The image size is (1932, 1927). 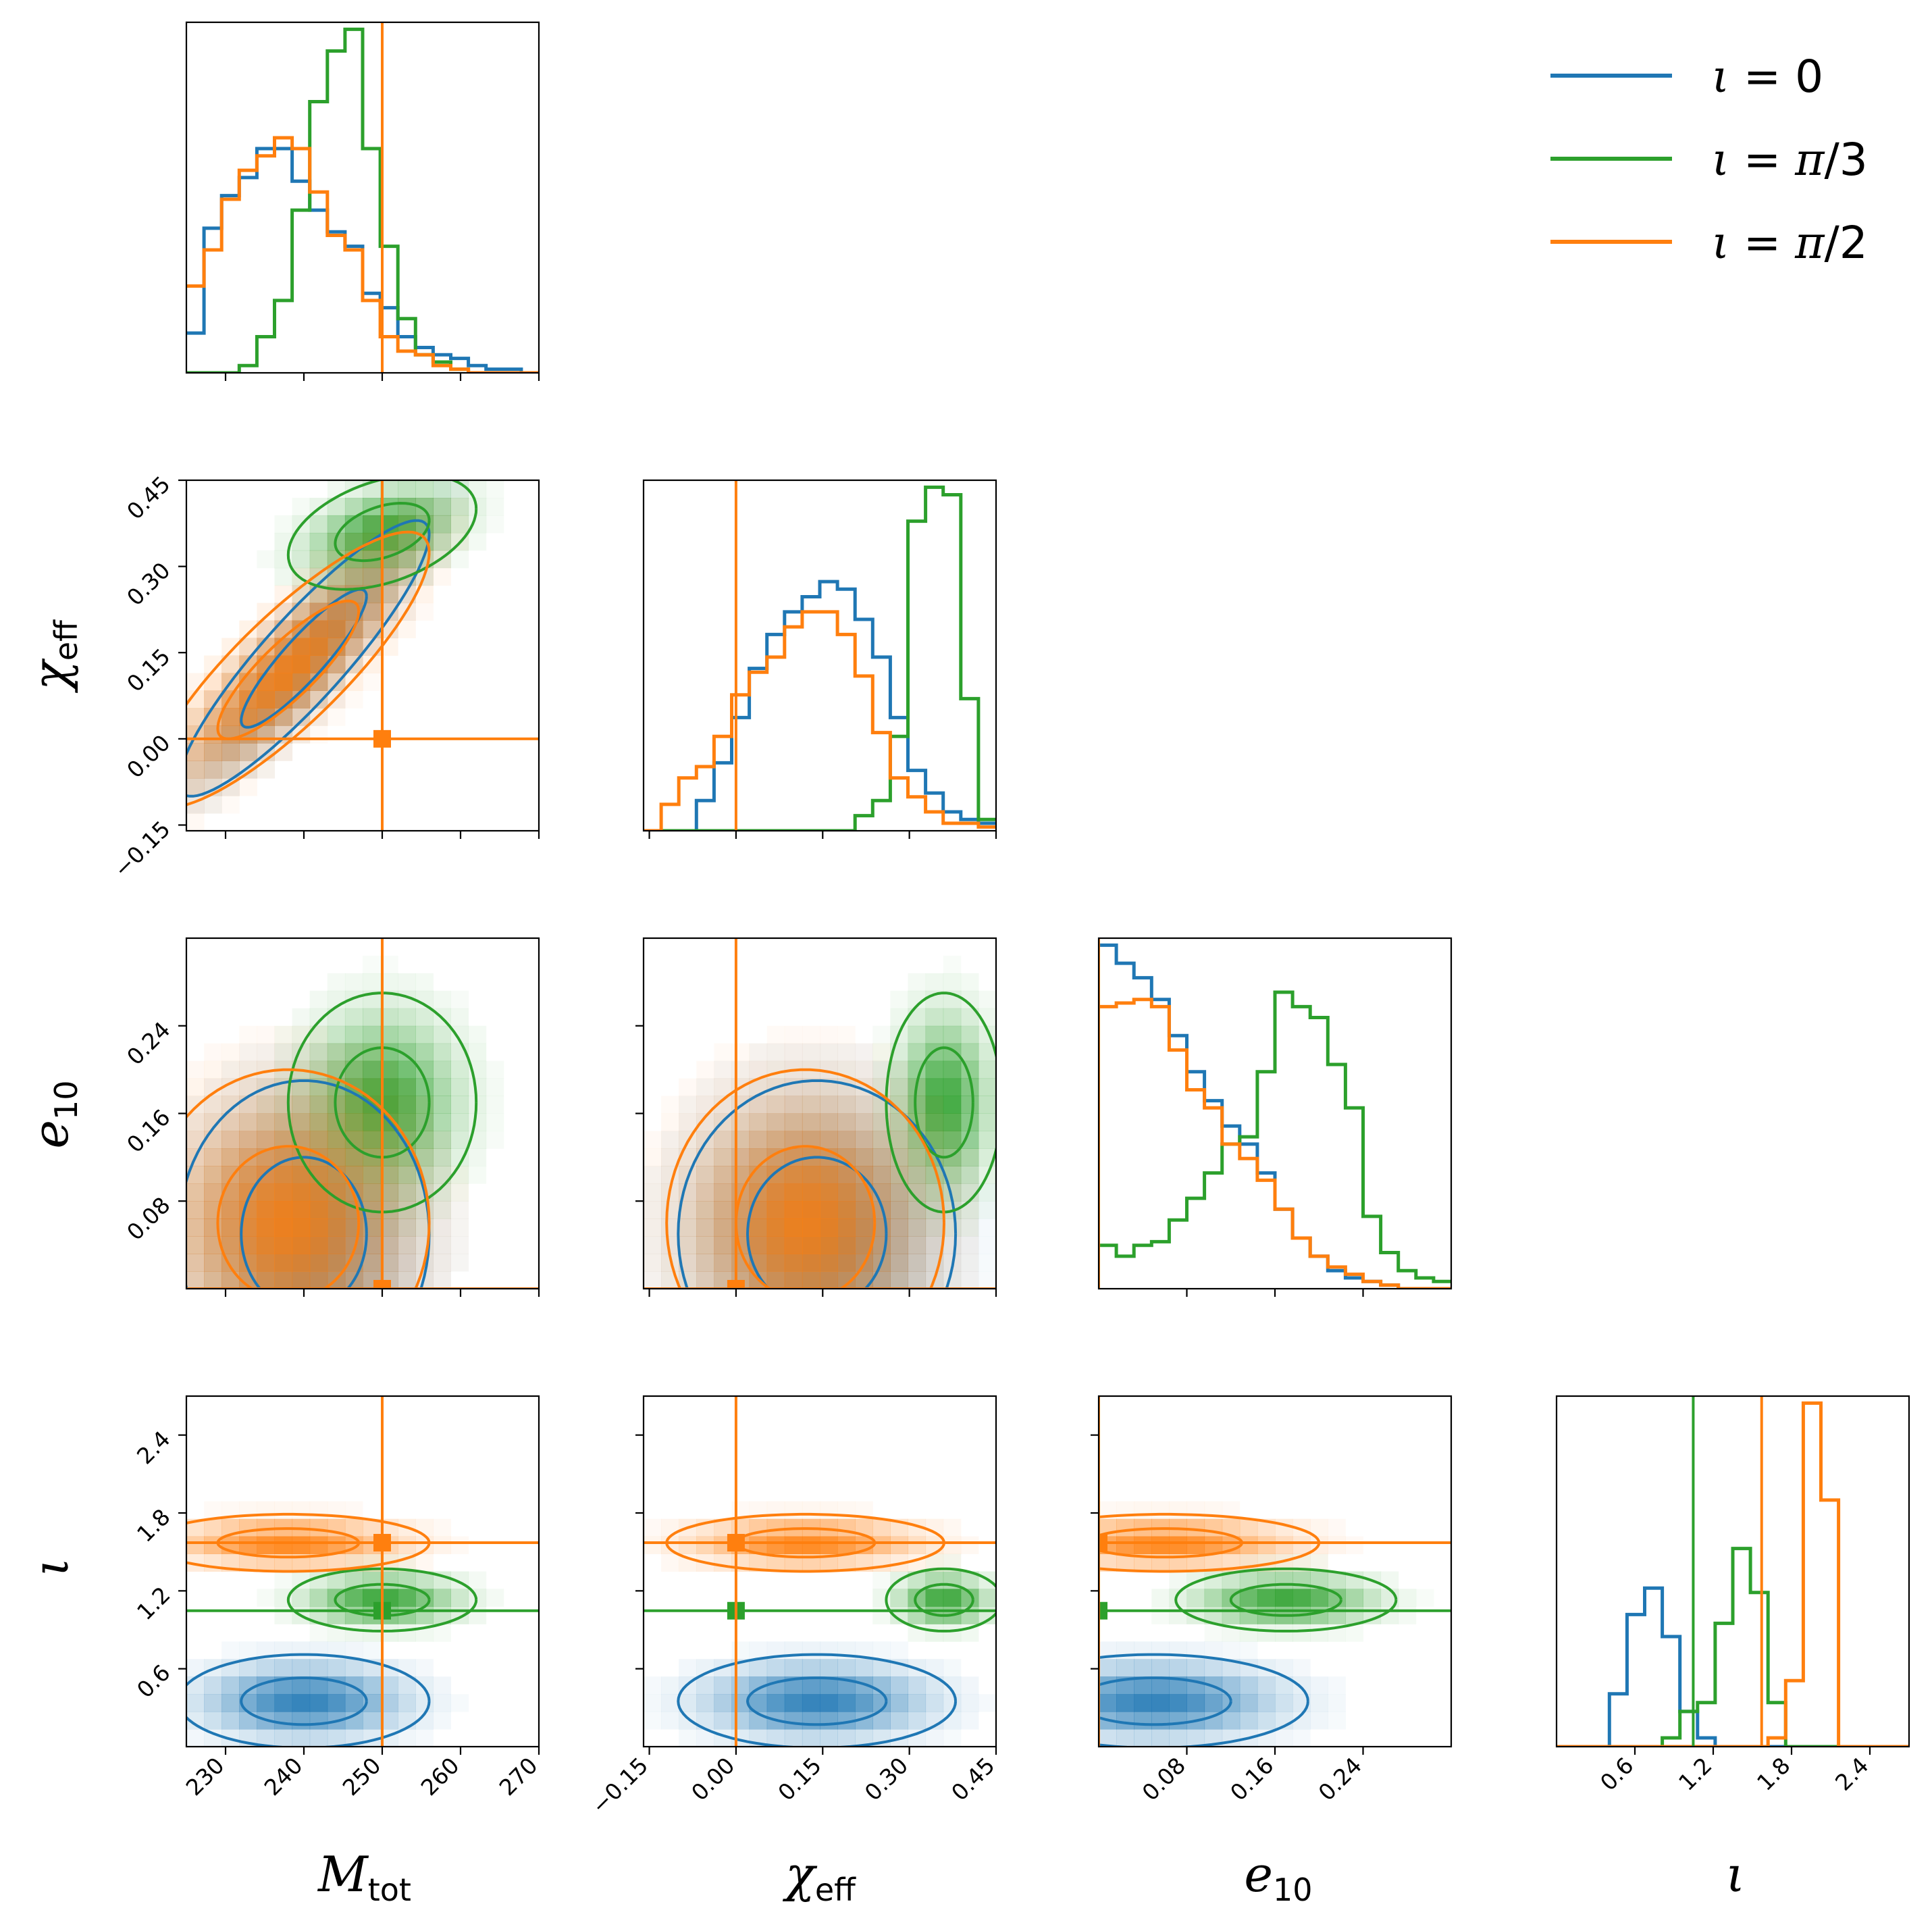 I want to click on x-tick-label-e-1: 0.16, so click(x=1252, y=1779).